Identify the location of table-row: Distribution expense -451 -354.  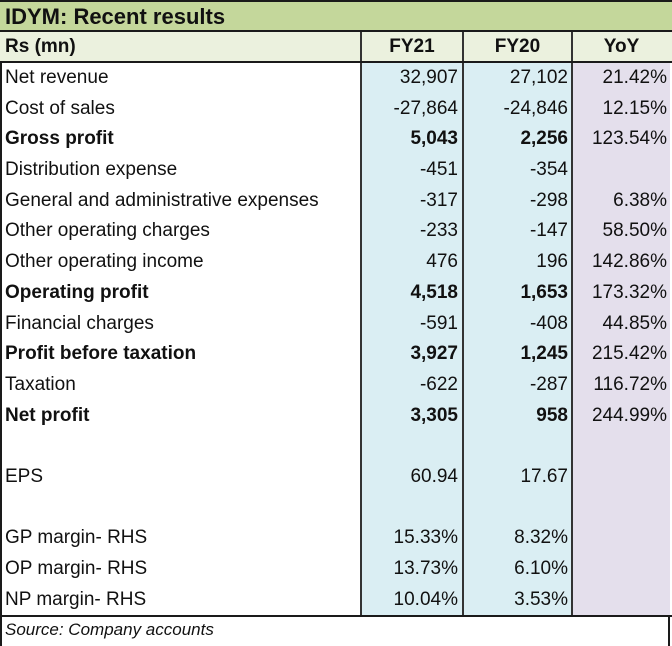
(336, 170).